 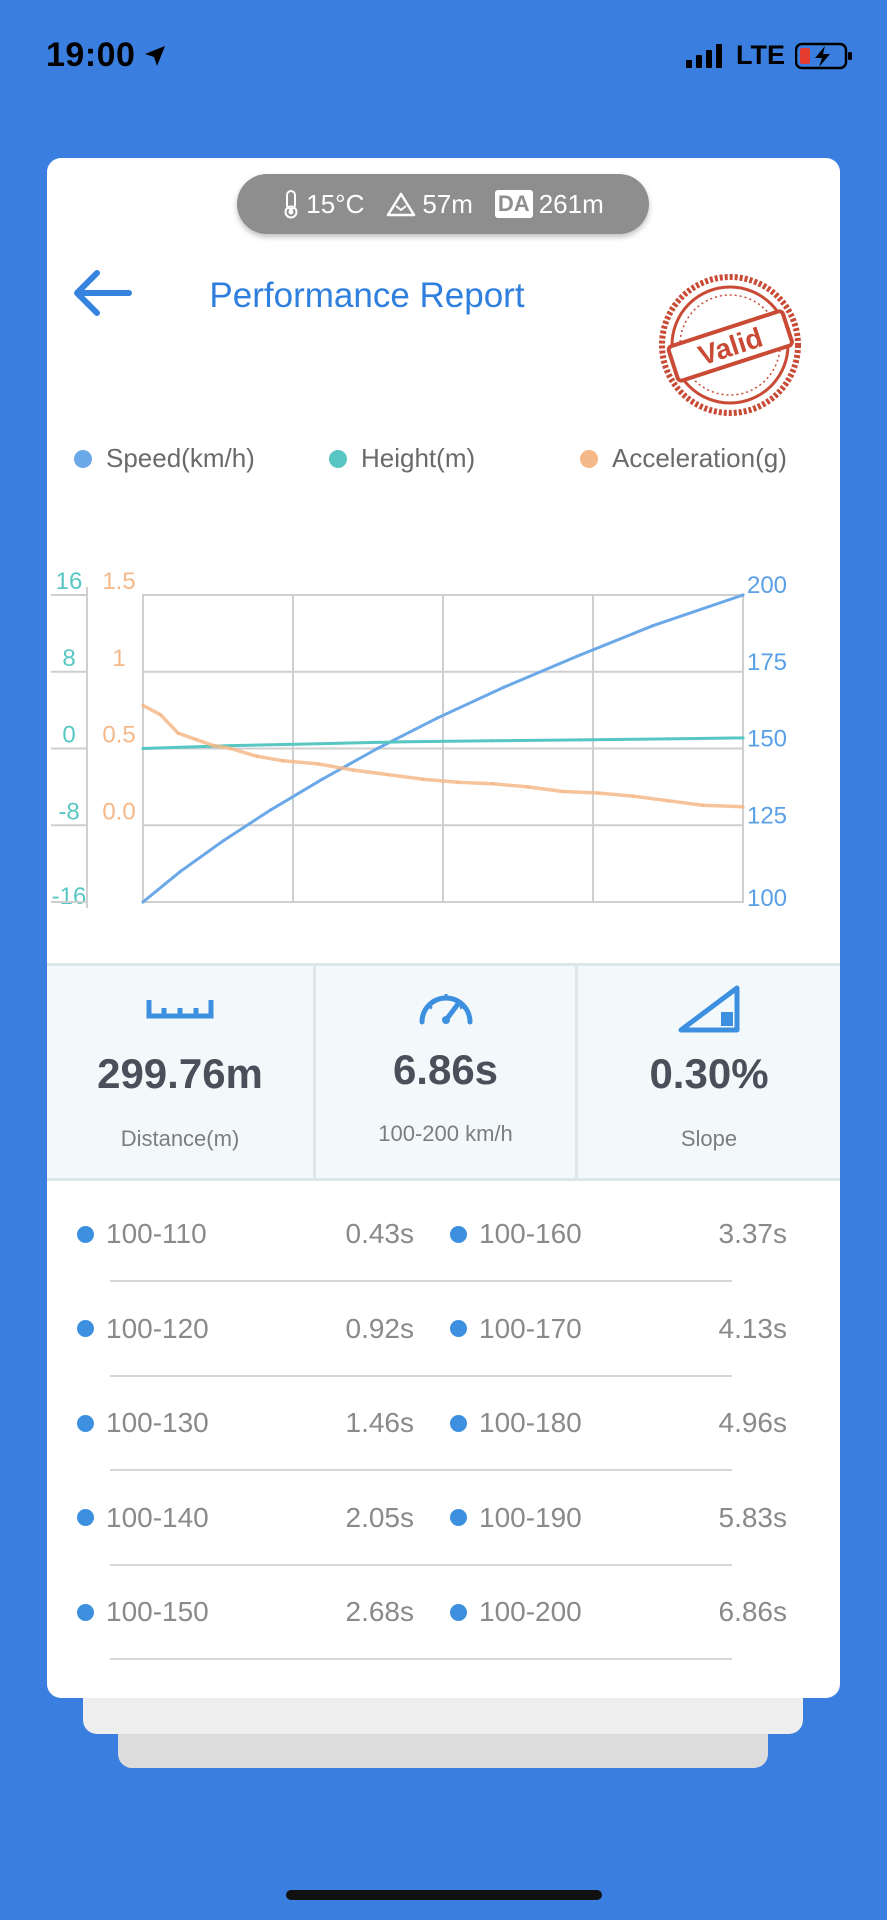 What do you see at coordinates (443, 1613) in the screenshot?
I see `split-row: 100-150 2.68s 100-200 6.86s` at bounding box center [443, 1613].